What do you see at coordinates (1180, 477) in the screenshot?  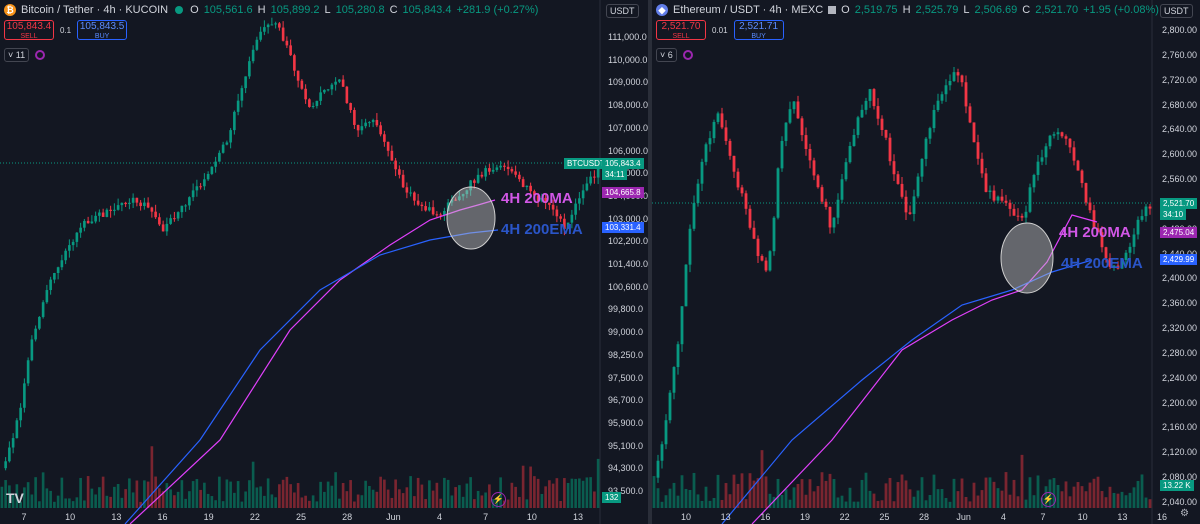 I see `price-axis-label: 2,080.00` at bounding box center [1180, 477].